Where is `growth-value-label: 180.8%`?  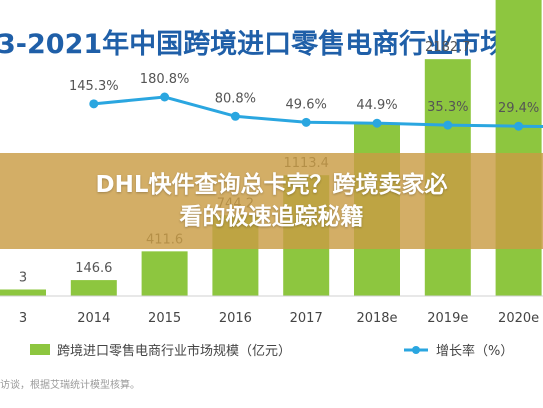
growth-value-label: 180.8% is located at coordinates (165, 79).